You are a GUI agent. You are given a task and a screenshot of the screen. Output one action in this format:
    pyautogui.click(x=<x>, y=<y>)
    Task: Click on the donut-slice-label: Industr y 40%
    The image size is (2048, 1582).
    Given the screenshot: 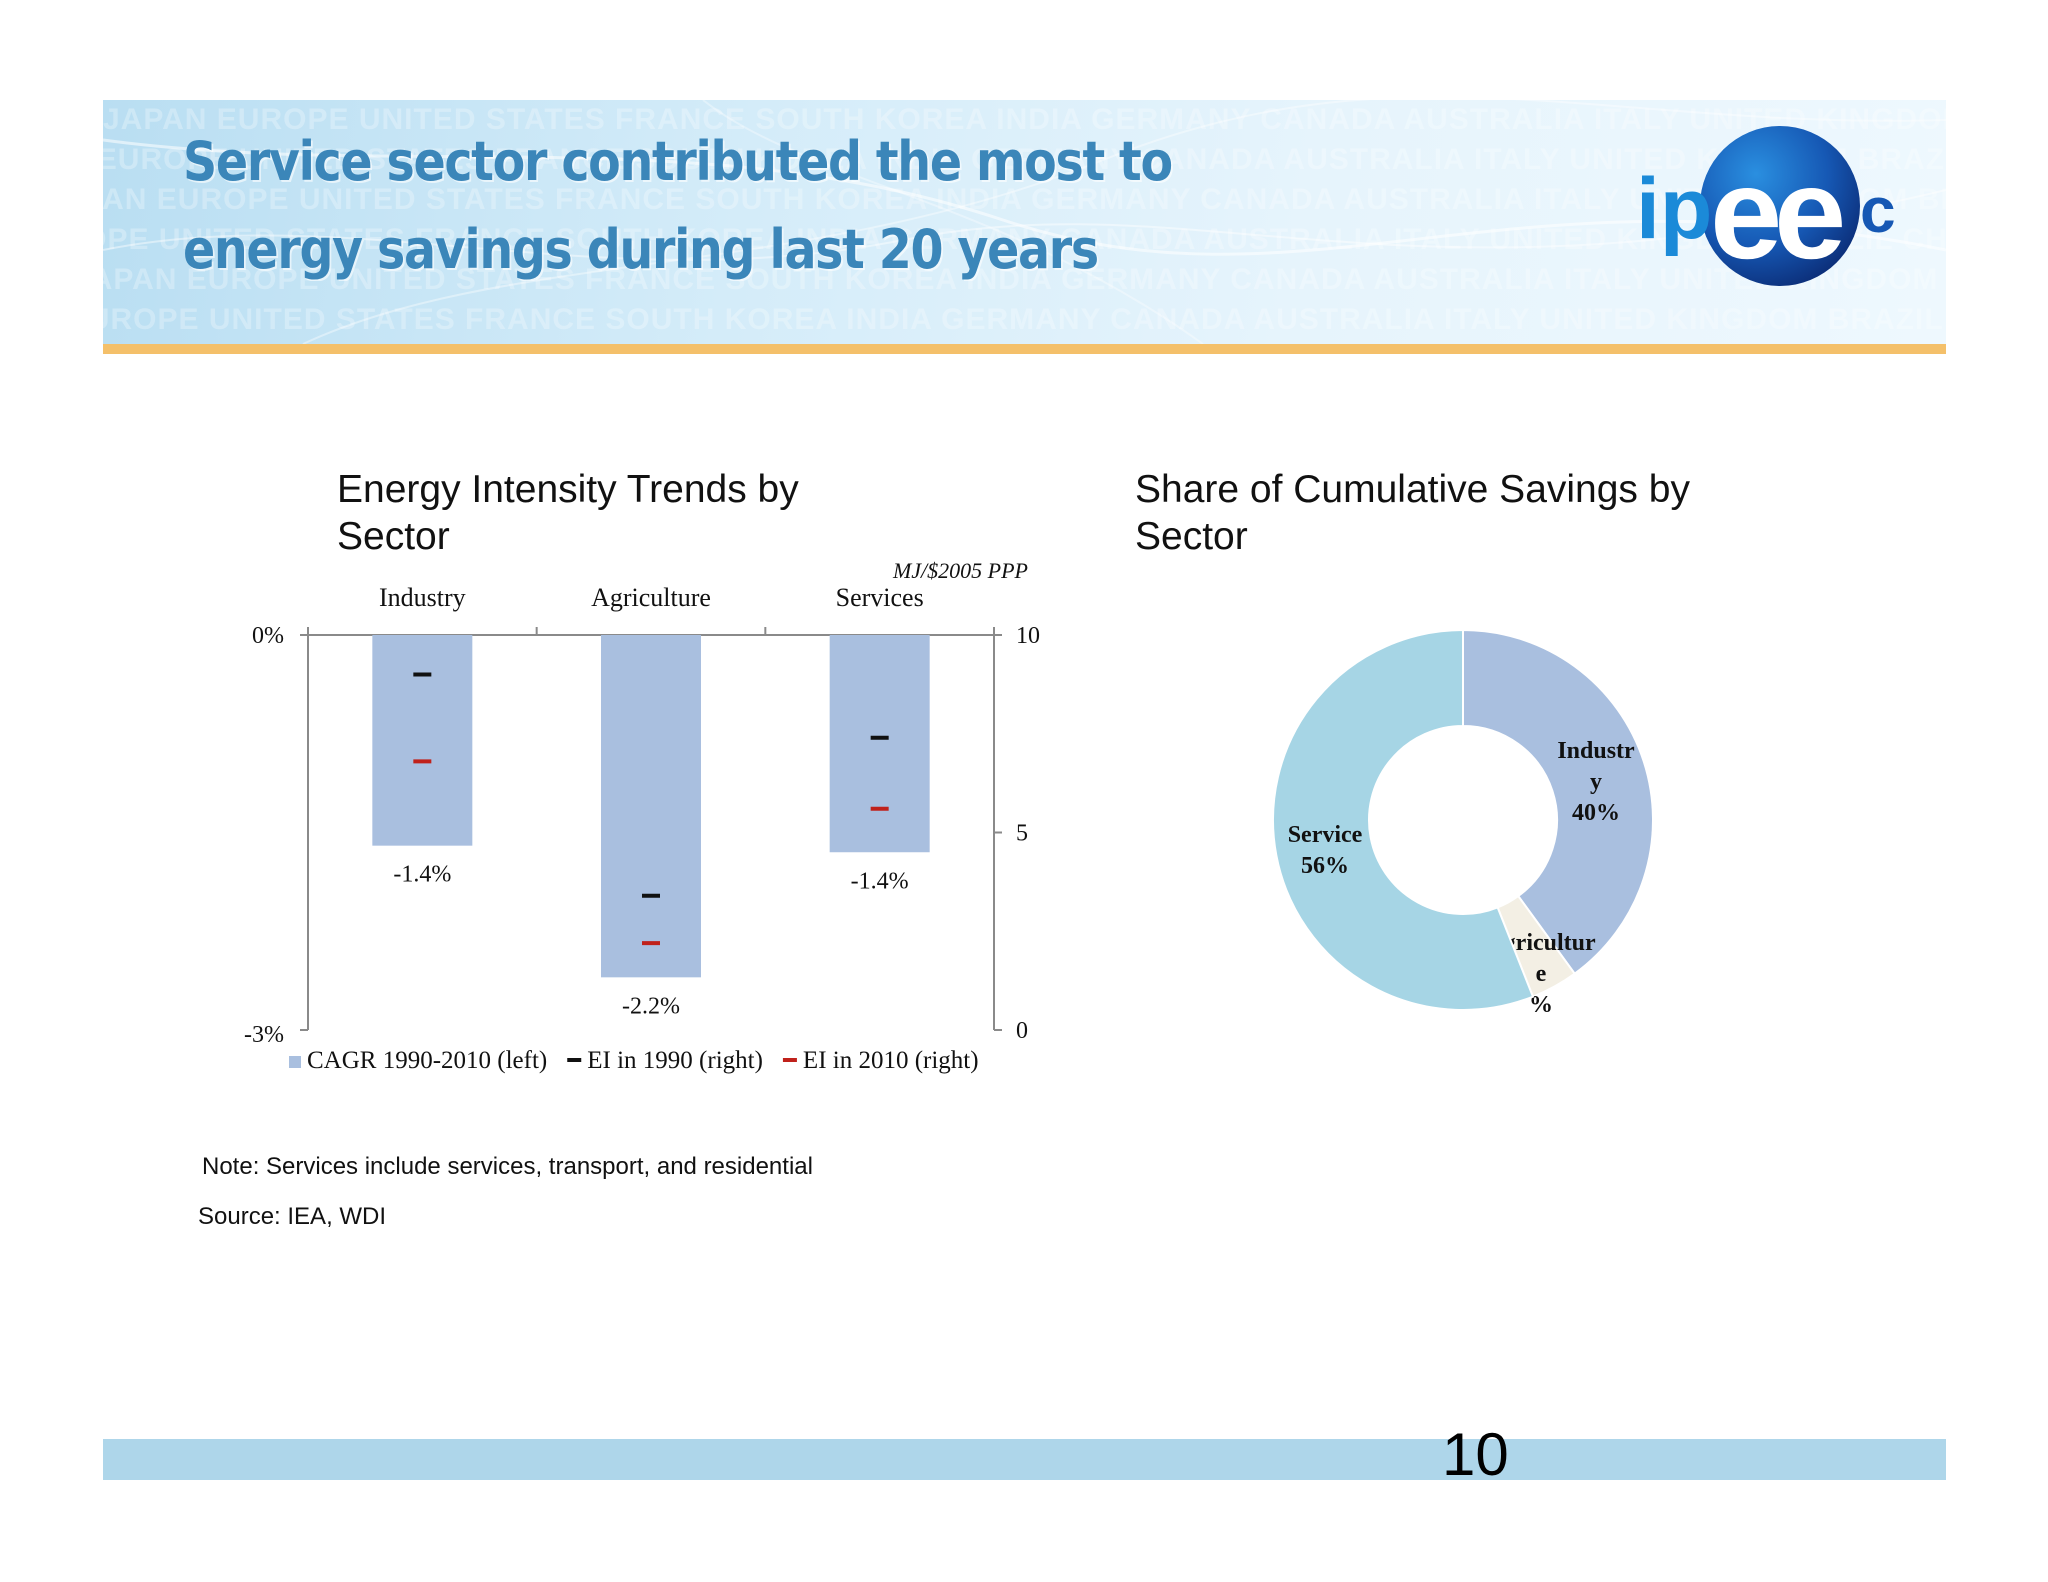 What is the action you would take?
    pyautogui.click(x=1596, y=782)
    